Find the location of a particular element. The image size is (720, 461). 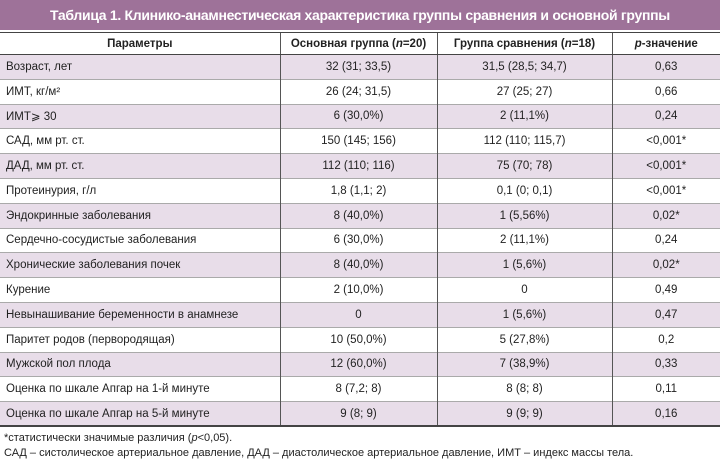

parameter-cell: Протеинурия, г/л is located at coordinates (51, 190).